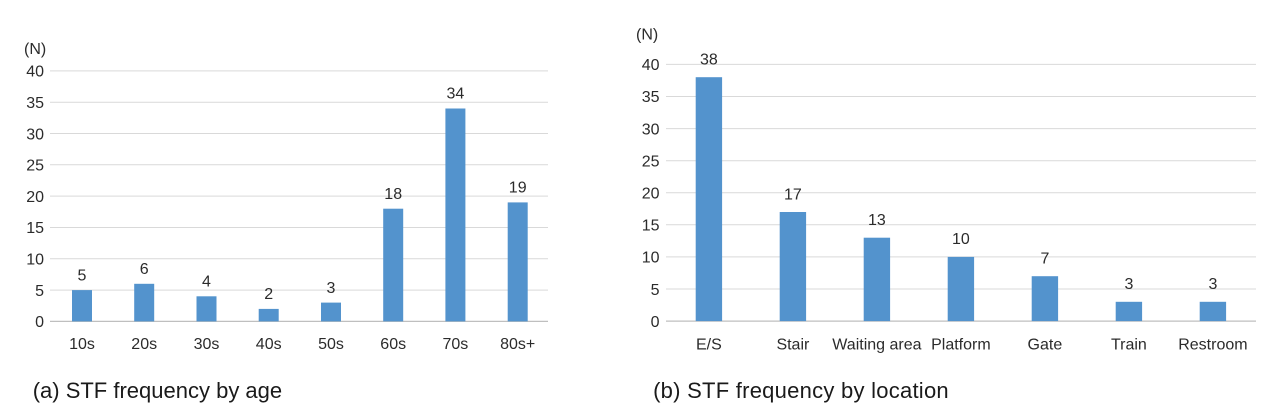 The image size is (1274, 418). I want to click on svg-text: (a) STF frequency by age, so click(157, 390).